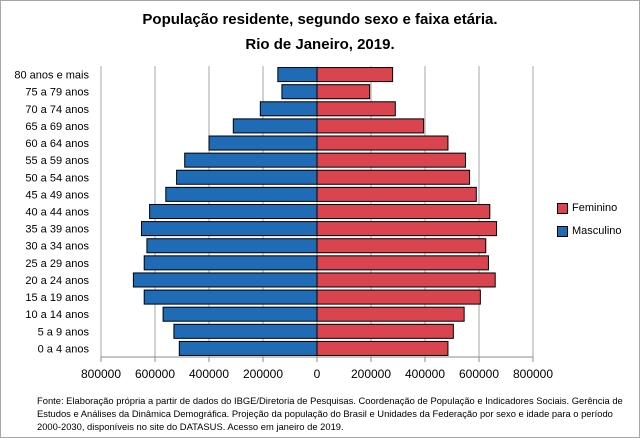 This screenshot has height=438, width=640. Describe the element at coordinates (57, 264) in the screenshot. I see `category-label: 25 a 29 anos` at that location.